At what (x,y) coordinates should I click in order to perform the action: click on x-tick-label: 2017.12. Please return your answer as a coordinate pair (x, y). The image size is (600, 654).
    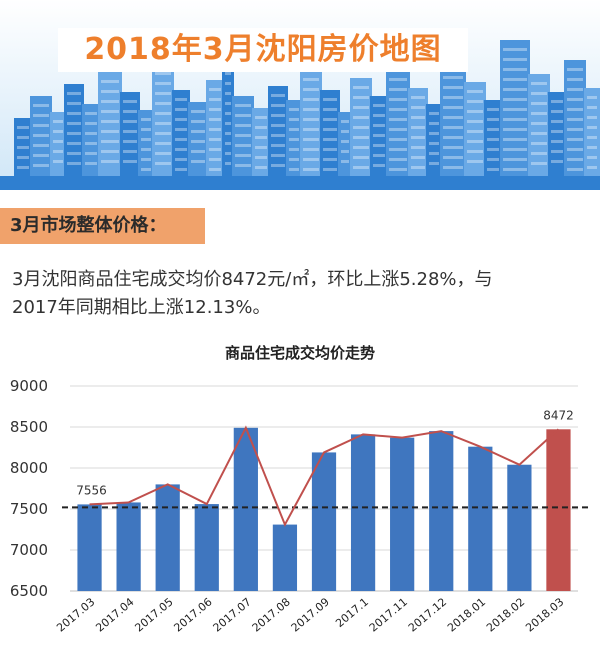
    Looking at the image, I should click on (427, 614).